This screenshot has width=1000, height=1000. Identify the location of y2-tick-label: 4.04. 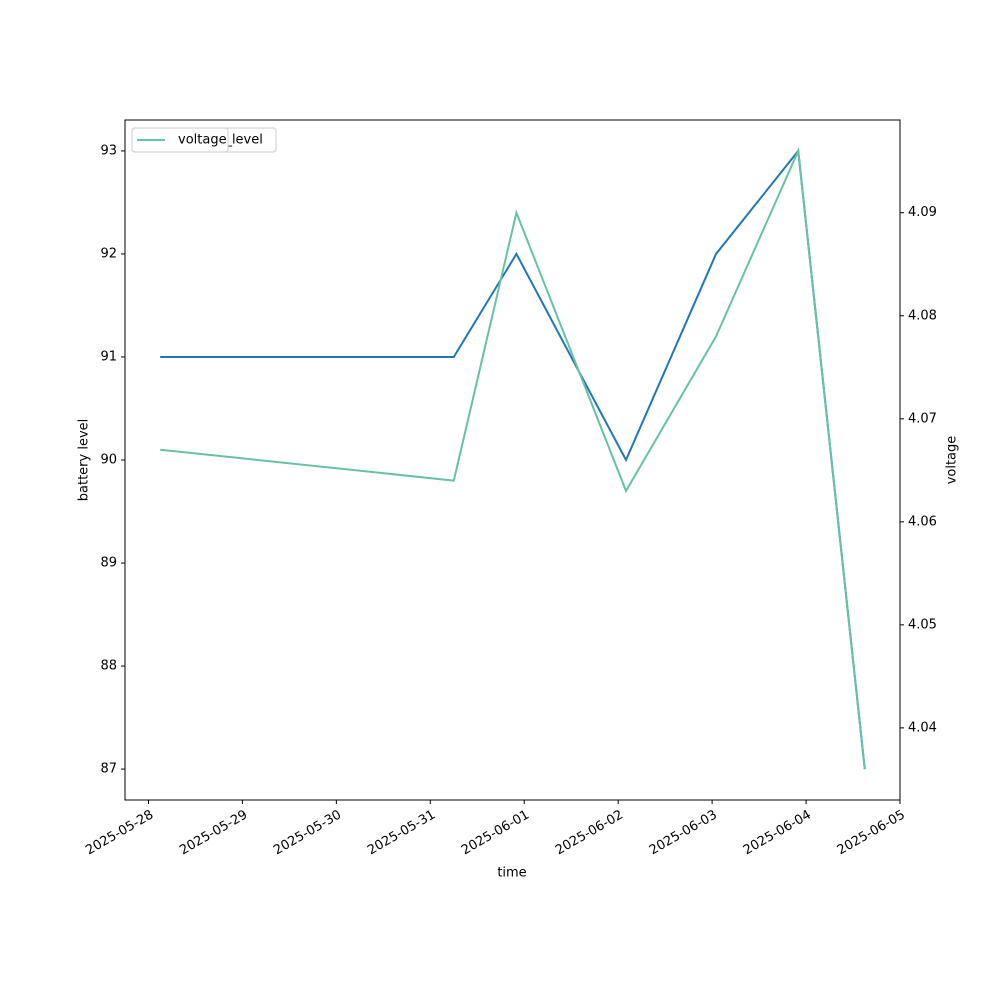
(922, 727).